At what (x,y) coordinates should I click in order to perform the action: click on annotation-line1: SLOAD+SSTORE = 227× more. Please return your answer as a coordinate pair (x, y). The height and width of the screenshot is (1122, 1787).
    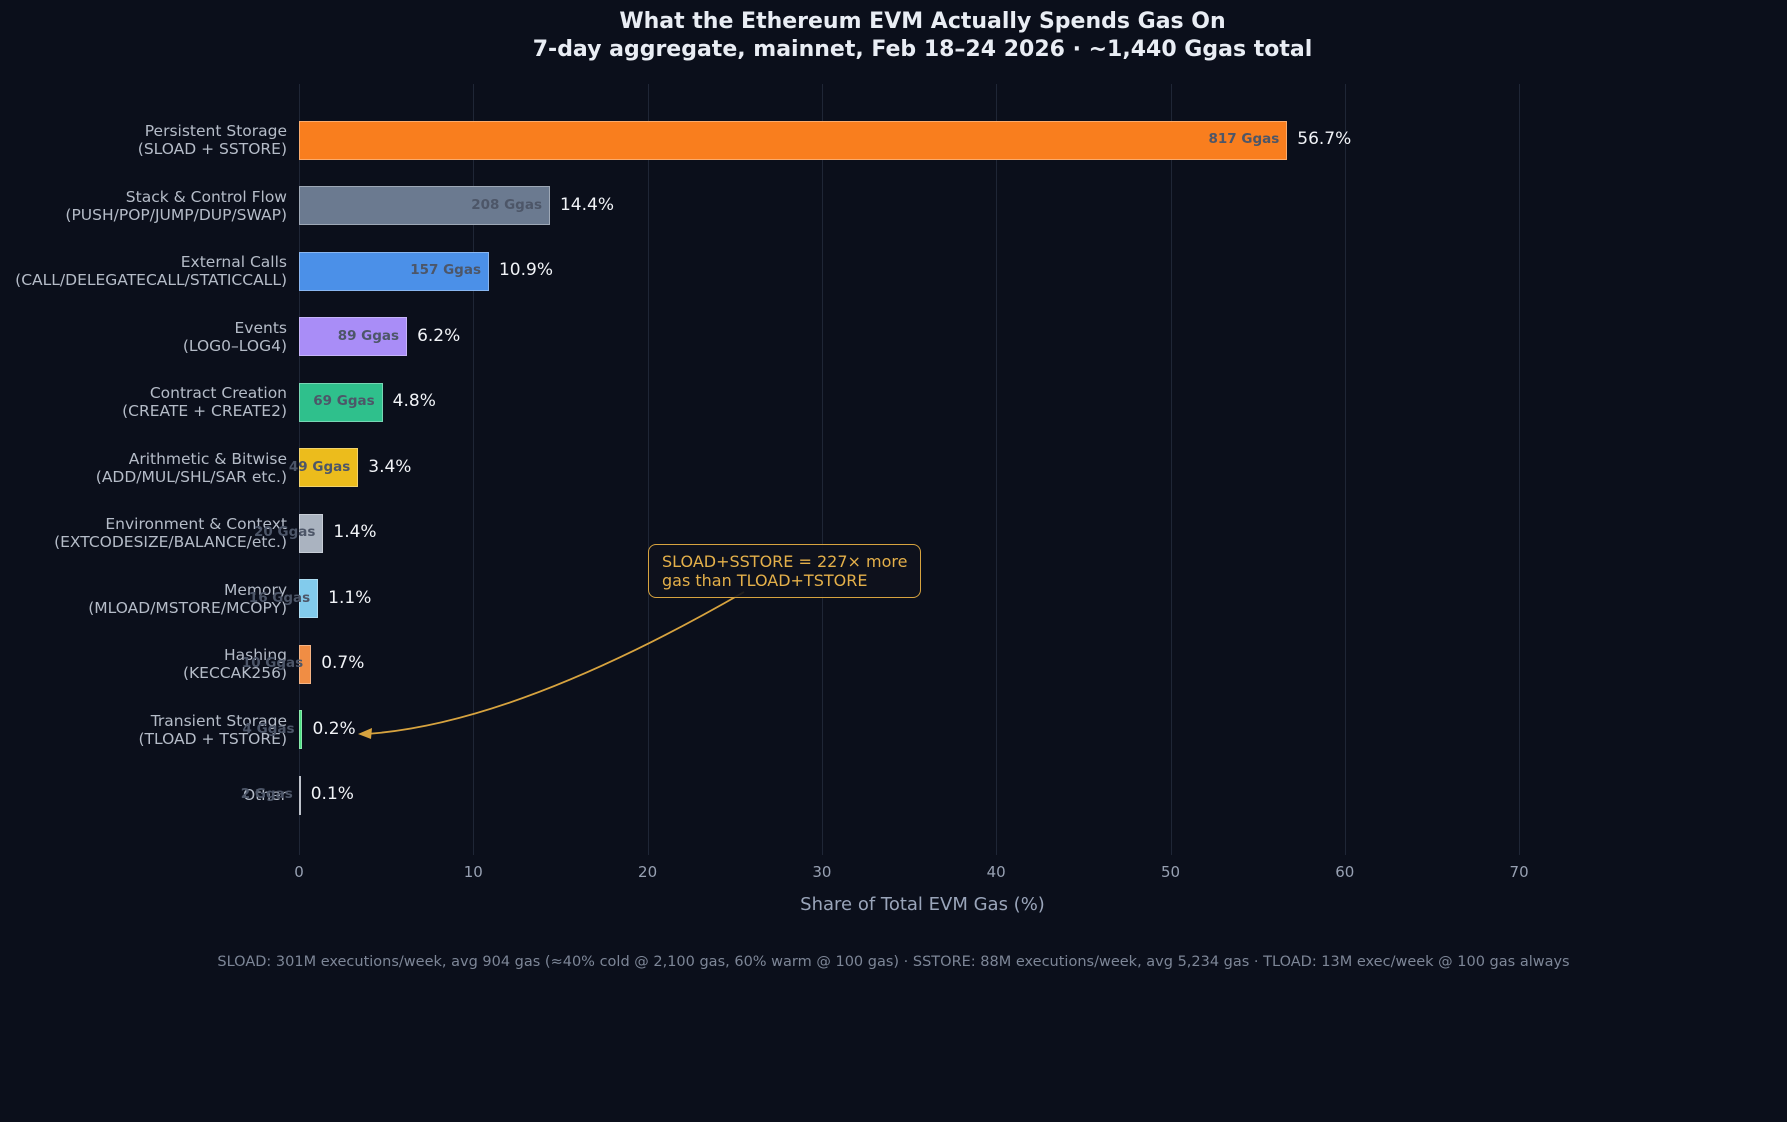
    Looking at the image, I should click on (785, 561).